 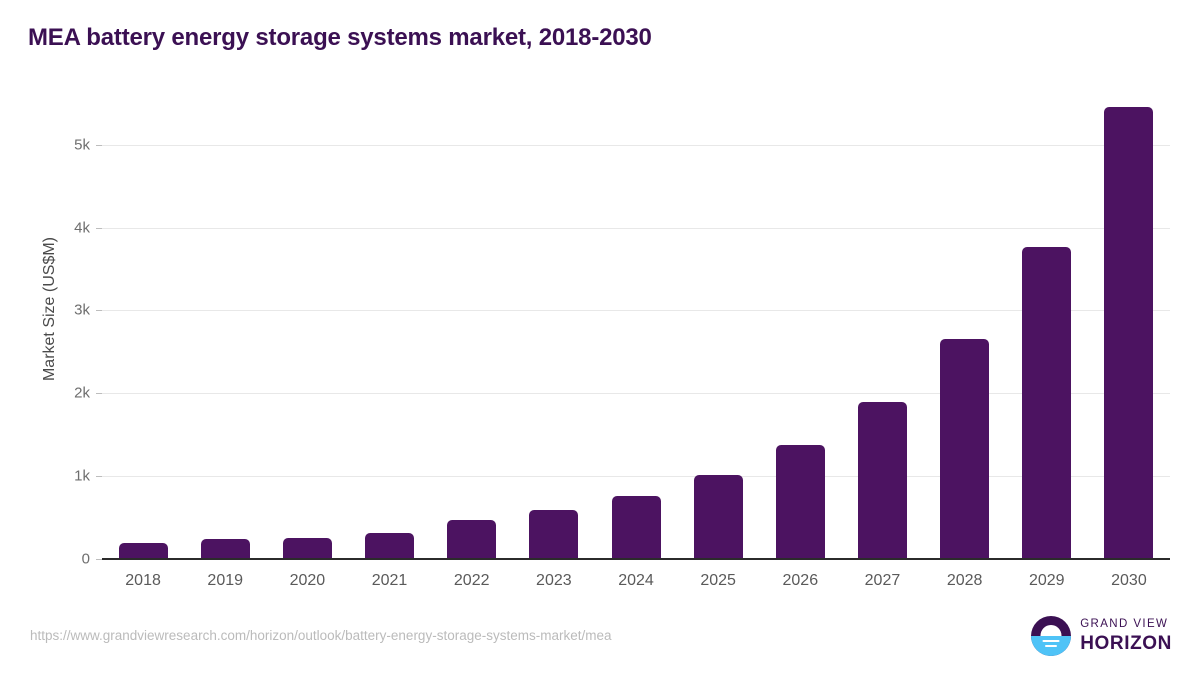 I want to click on x-axis-tick-label: 2026, so click(x=800, y=580).